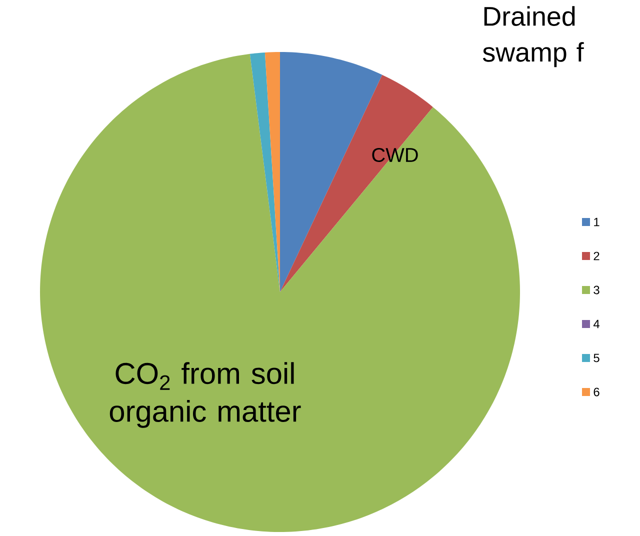 This screenshot has height=536, width=640. What do you see at coordinates (597, 392) in the screenshot?
I see `legend-label: 6` at bounding box center [597, 392].